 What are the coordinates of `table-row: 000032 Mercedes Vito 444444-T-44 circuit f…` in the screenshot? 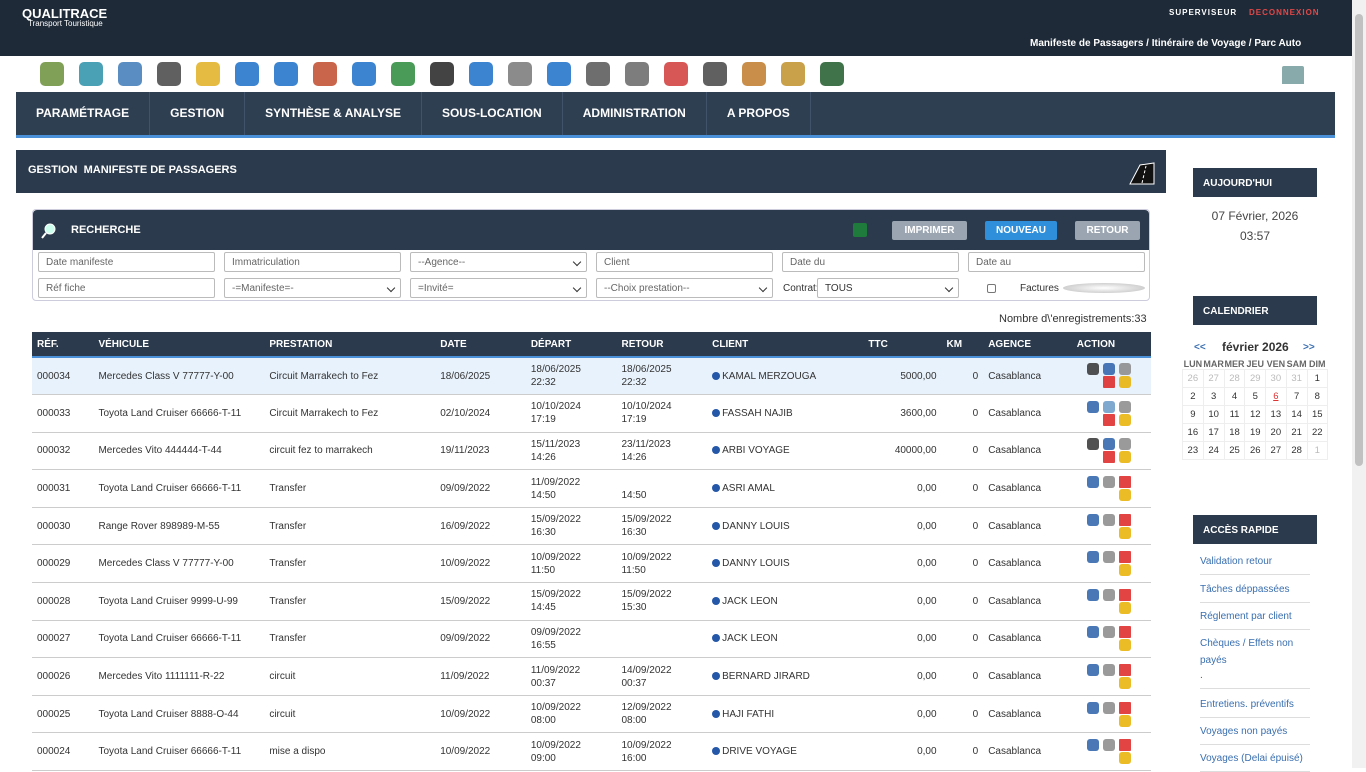 It's located at (591, 451).